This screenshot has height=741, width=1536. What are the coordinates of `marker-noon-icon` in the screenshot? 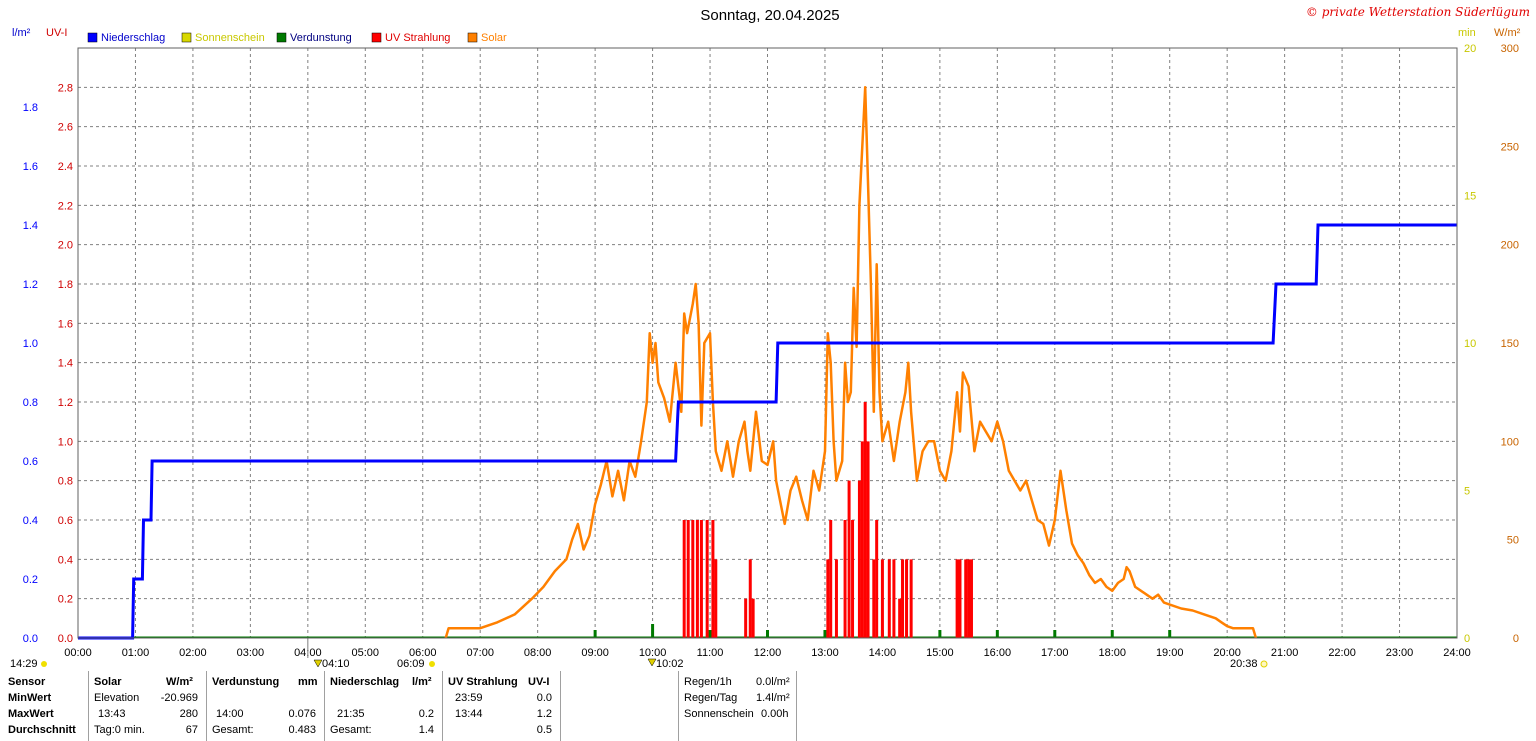 It's located at (652, 662).